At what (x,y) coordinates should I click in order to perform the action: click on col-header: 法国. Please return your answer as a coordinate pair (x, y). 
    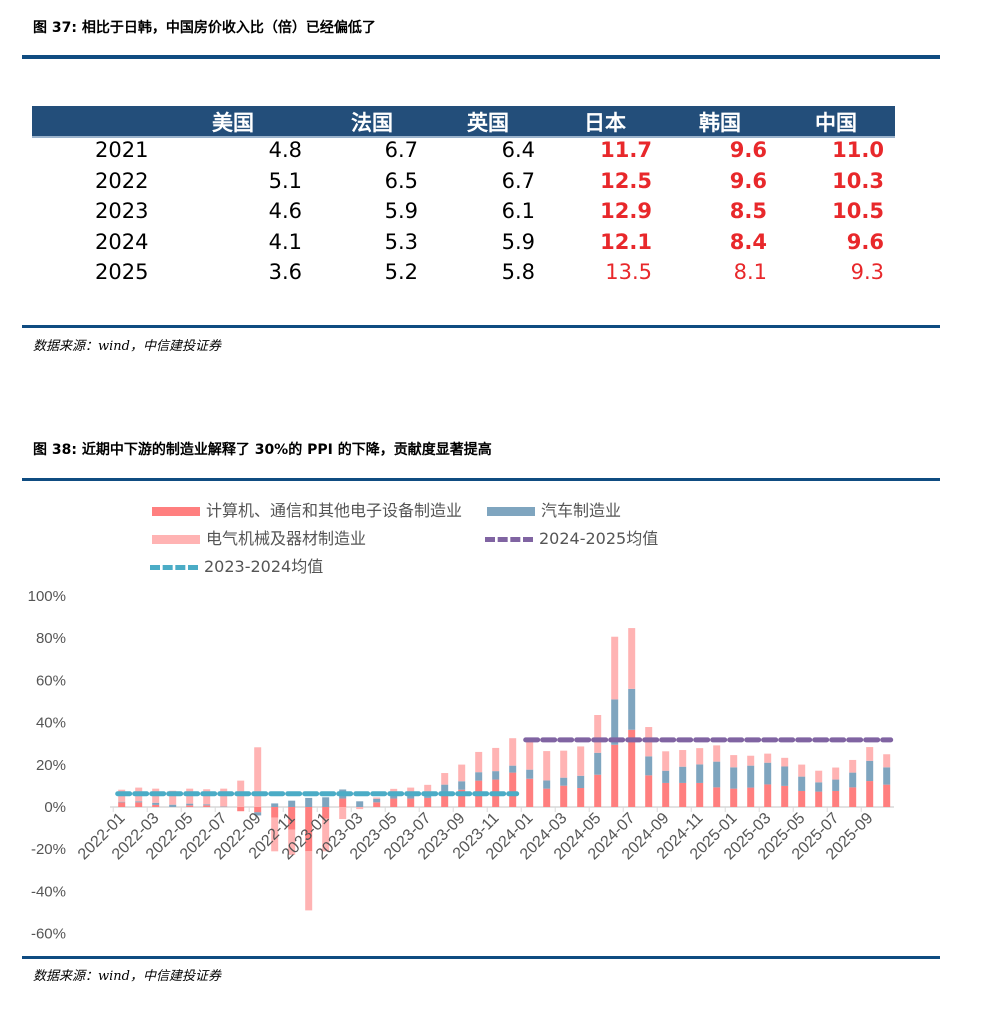
    Looking at the image, I should click on (372, 123).